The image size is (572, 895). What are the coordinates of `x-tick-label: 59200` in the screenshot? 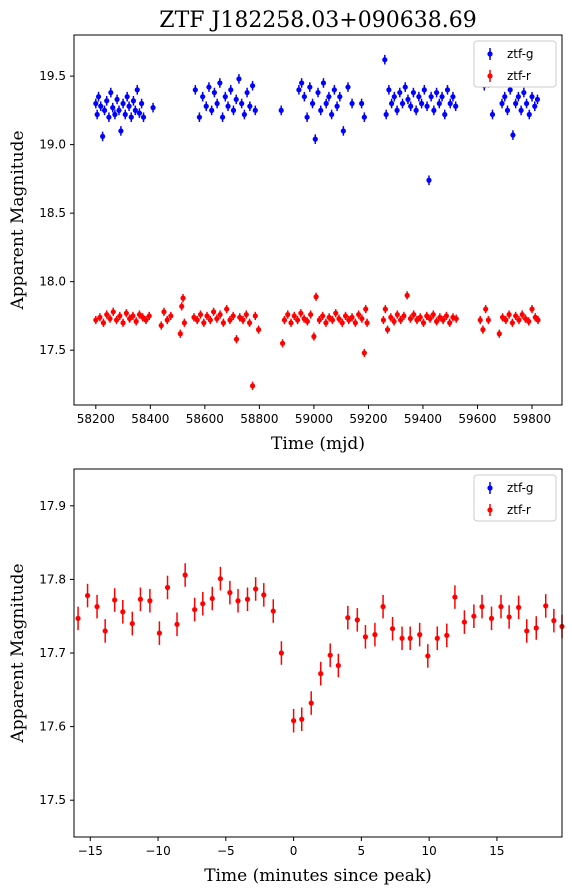 It's located at (368, 419).